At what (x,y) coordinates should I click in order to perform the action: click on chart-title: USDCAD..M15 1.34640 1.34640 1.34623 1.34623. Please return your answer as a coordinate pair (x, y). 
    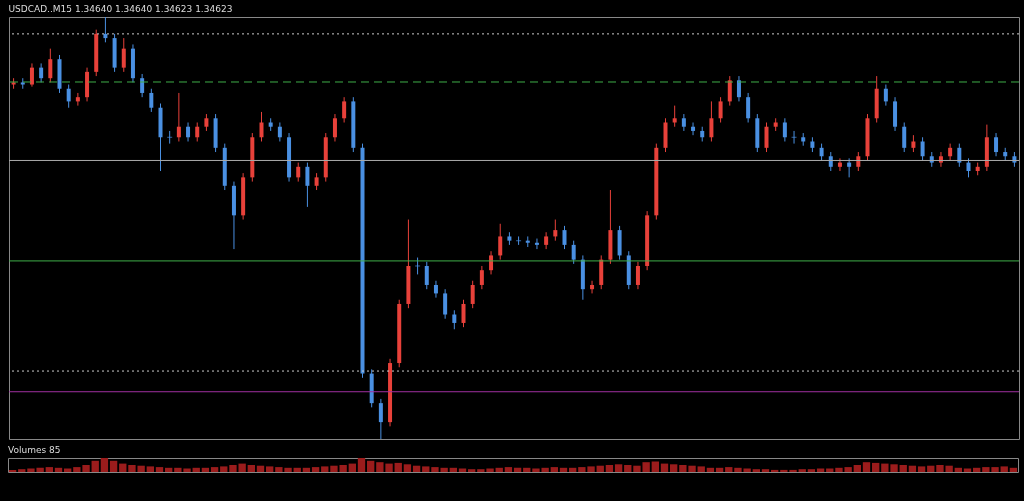
    Looking at the image, I should click on (120, 8).